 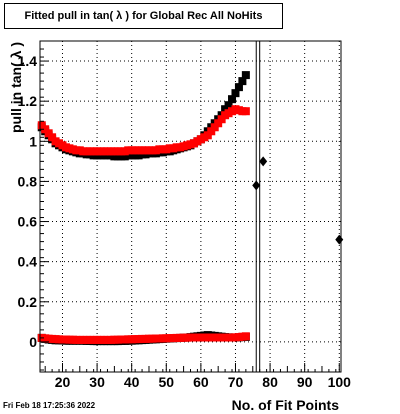 What do you see at coordinates (28, 262) in the screenshot?
I see `y-tick-label: 0.4` at bounding box center [28, 262].